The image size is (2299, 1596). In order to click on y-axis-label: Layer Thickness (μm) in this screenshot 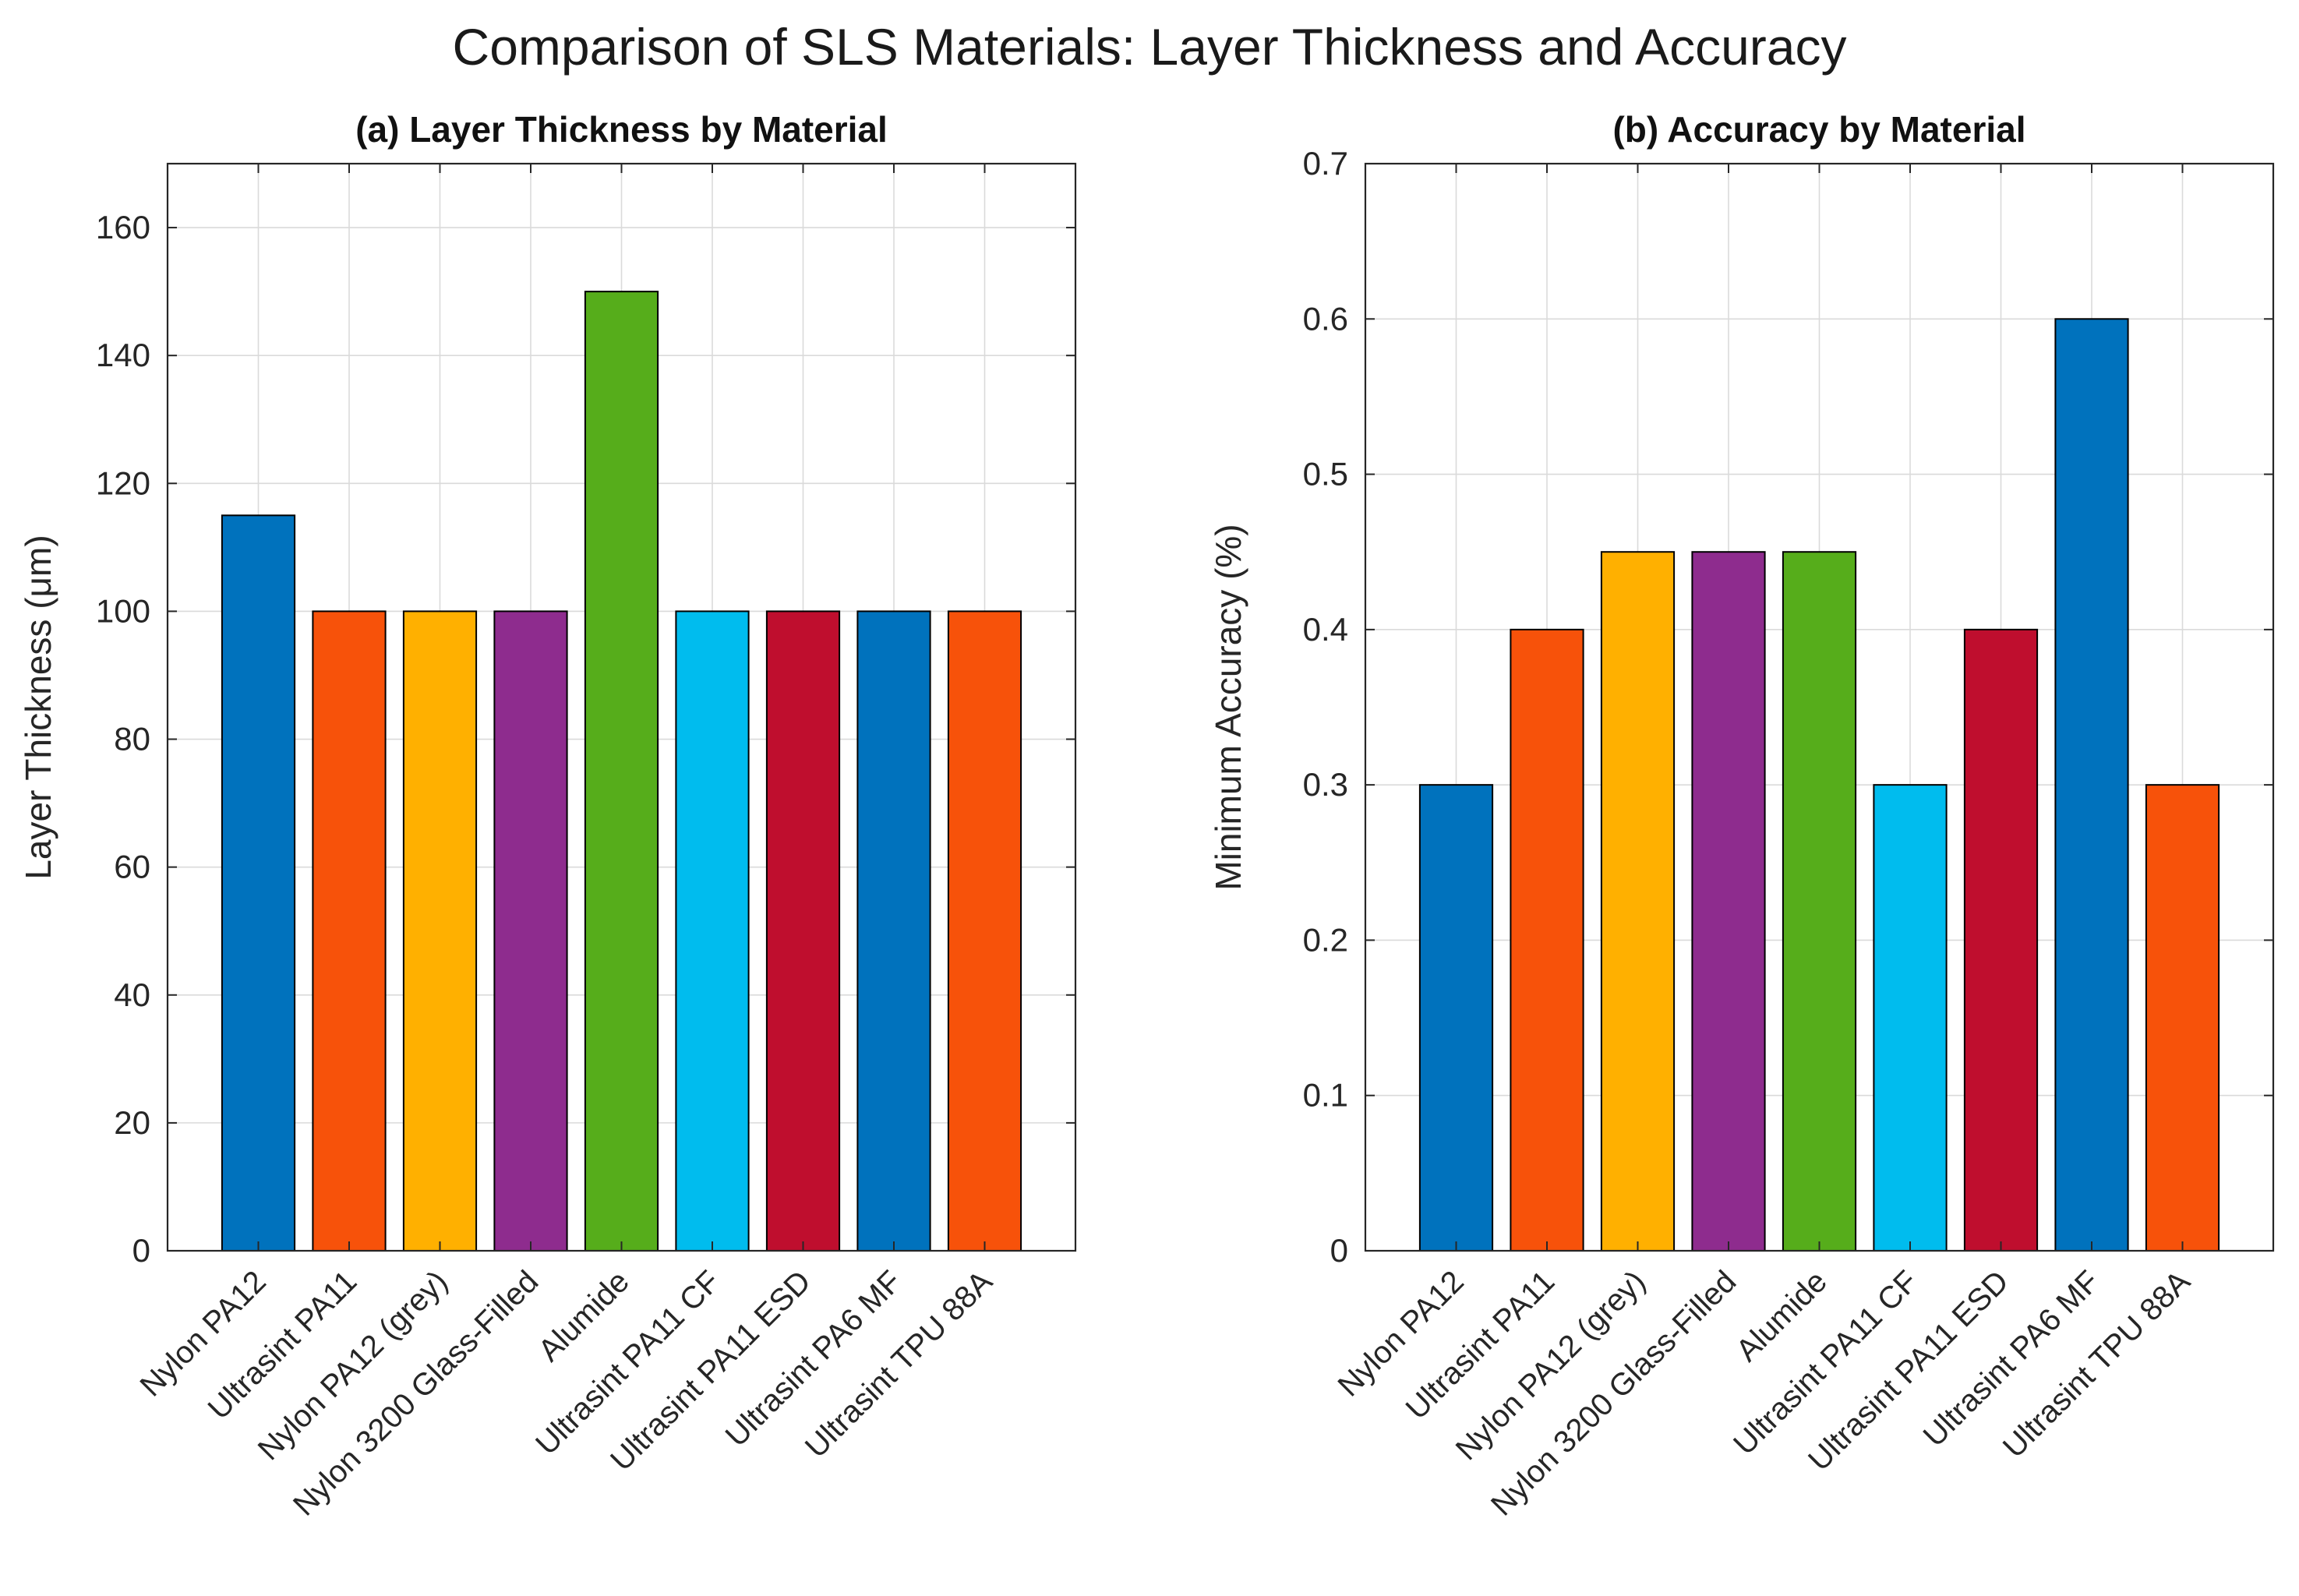, I will do `click(38, 707)`.